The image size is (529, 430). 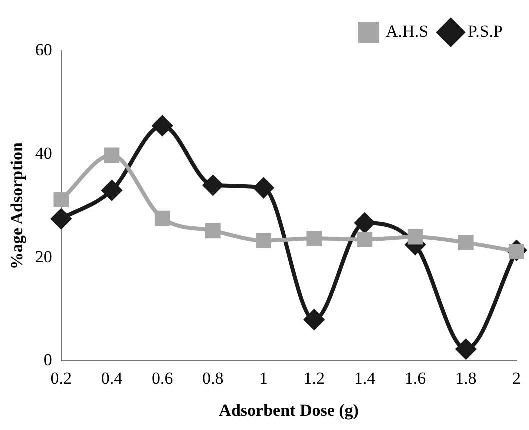 What do you see at coordinates (314, 378) in the screenshot?
I see `x-tick-label: 1.2` at bounding box center [314, 378].